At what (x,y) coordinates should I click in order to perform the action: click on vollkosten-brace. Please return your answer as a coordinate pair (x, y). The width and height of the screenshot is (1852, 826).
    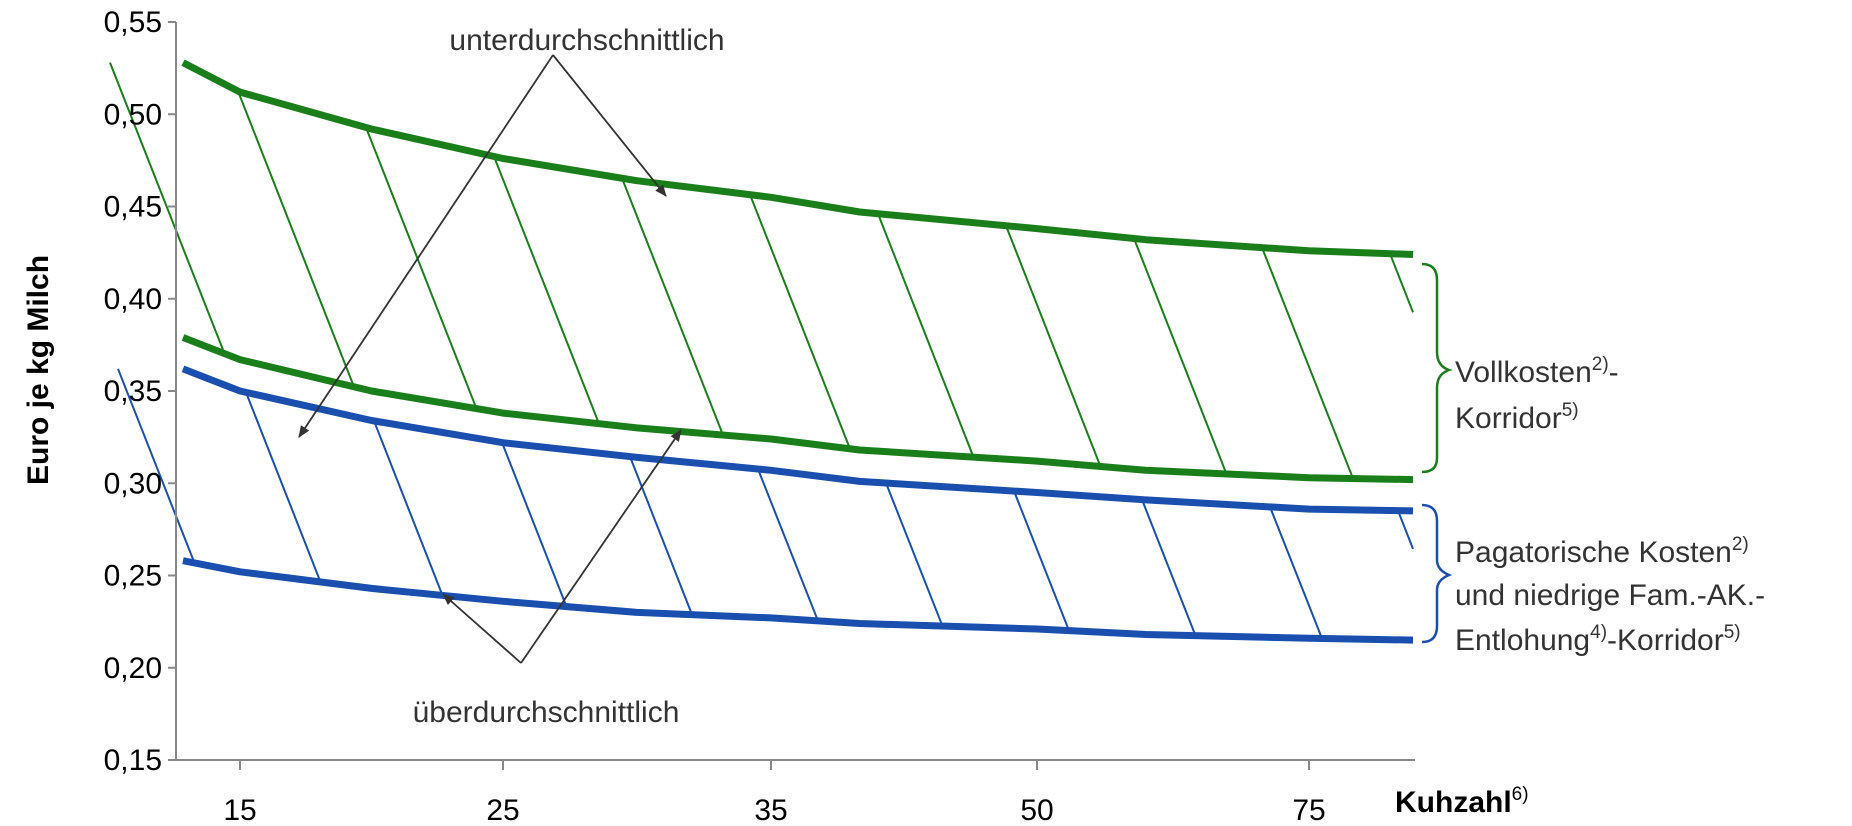
    Looking at the image, I should click on (1437, 368).